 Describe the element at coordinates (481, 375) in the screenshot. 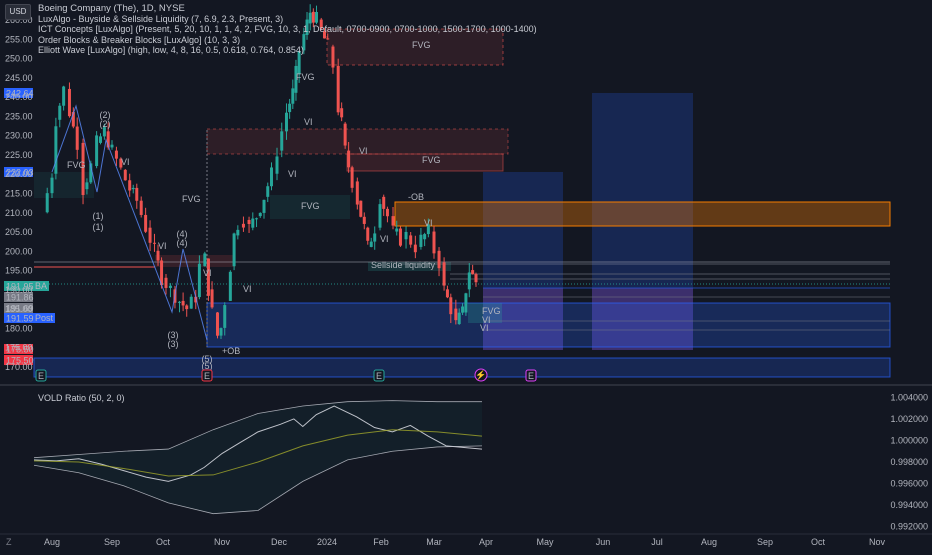

I see `split-icon` at that location.